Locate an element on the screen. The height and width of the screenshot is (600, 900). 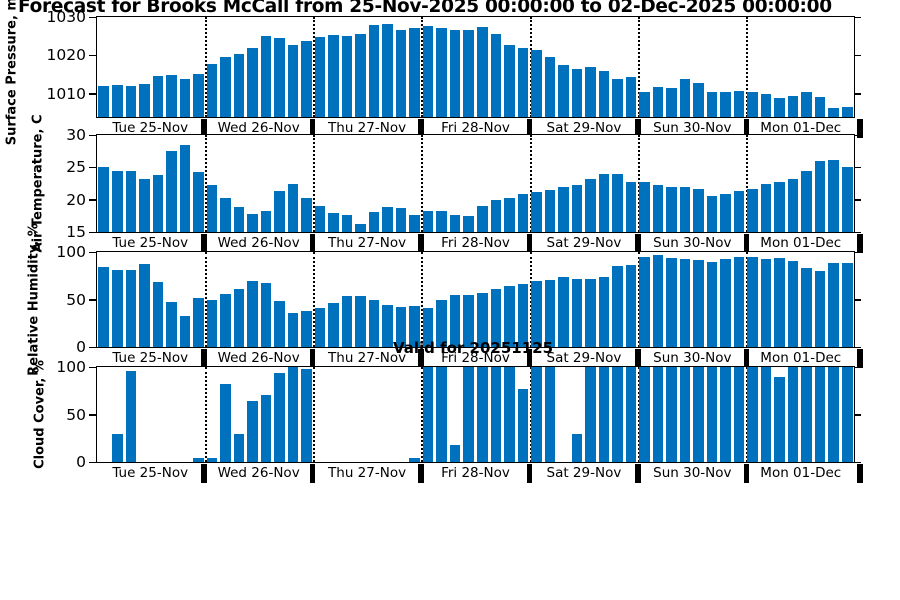
y-tick-label: 30 is located at coordinates (76, 135).